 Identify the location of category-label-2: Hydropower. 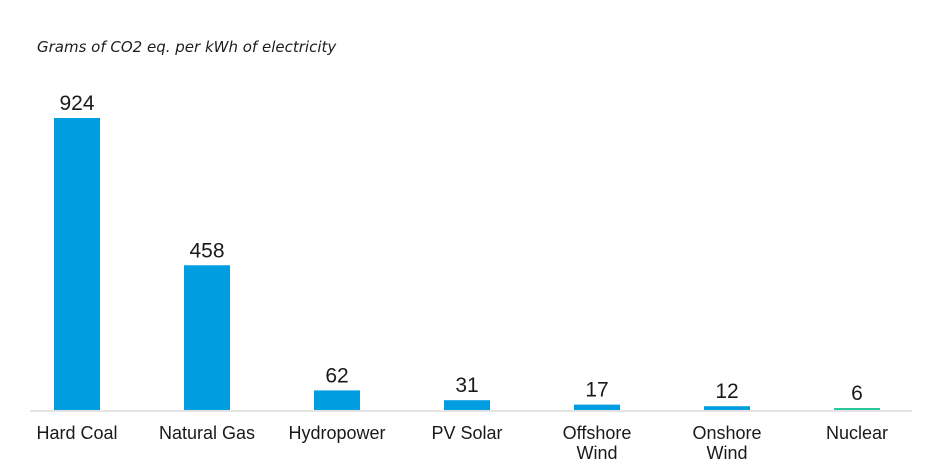
(336, 433).